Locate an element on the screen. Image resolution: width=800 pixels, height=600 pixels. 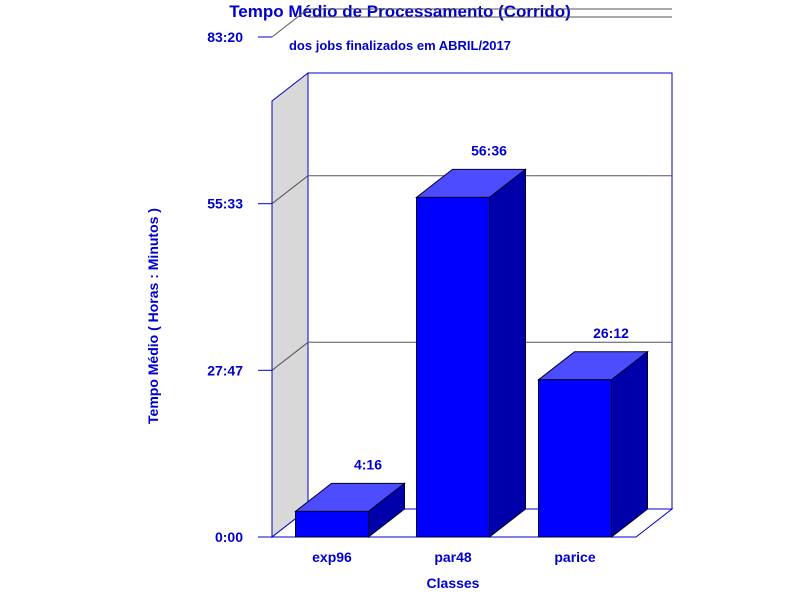
x-tick-label: parice is located at coordinates (574, 557).